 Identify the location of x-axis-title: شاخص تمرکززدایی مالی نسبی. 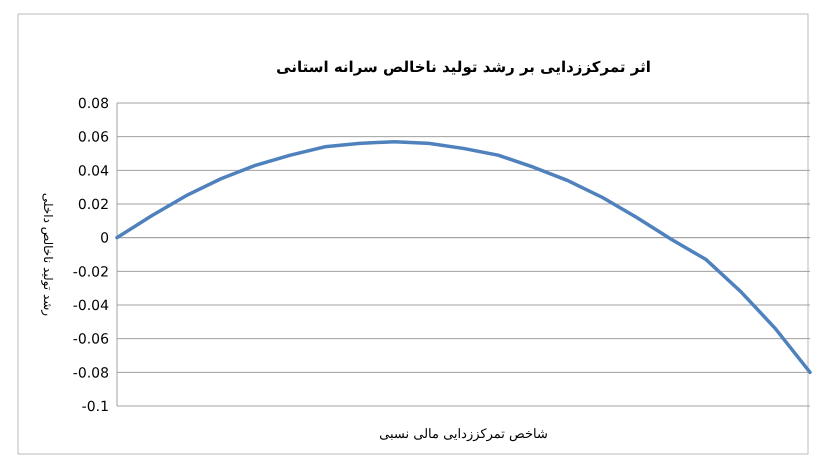
(463, 434).